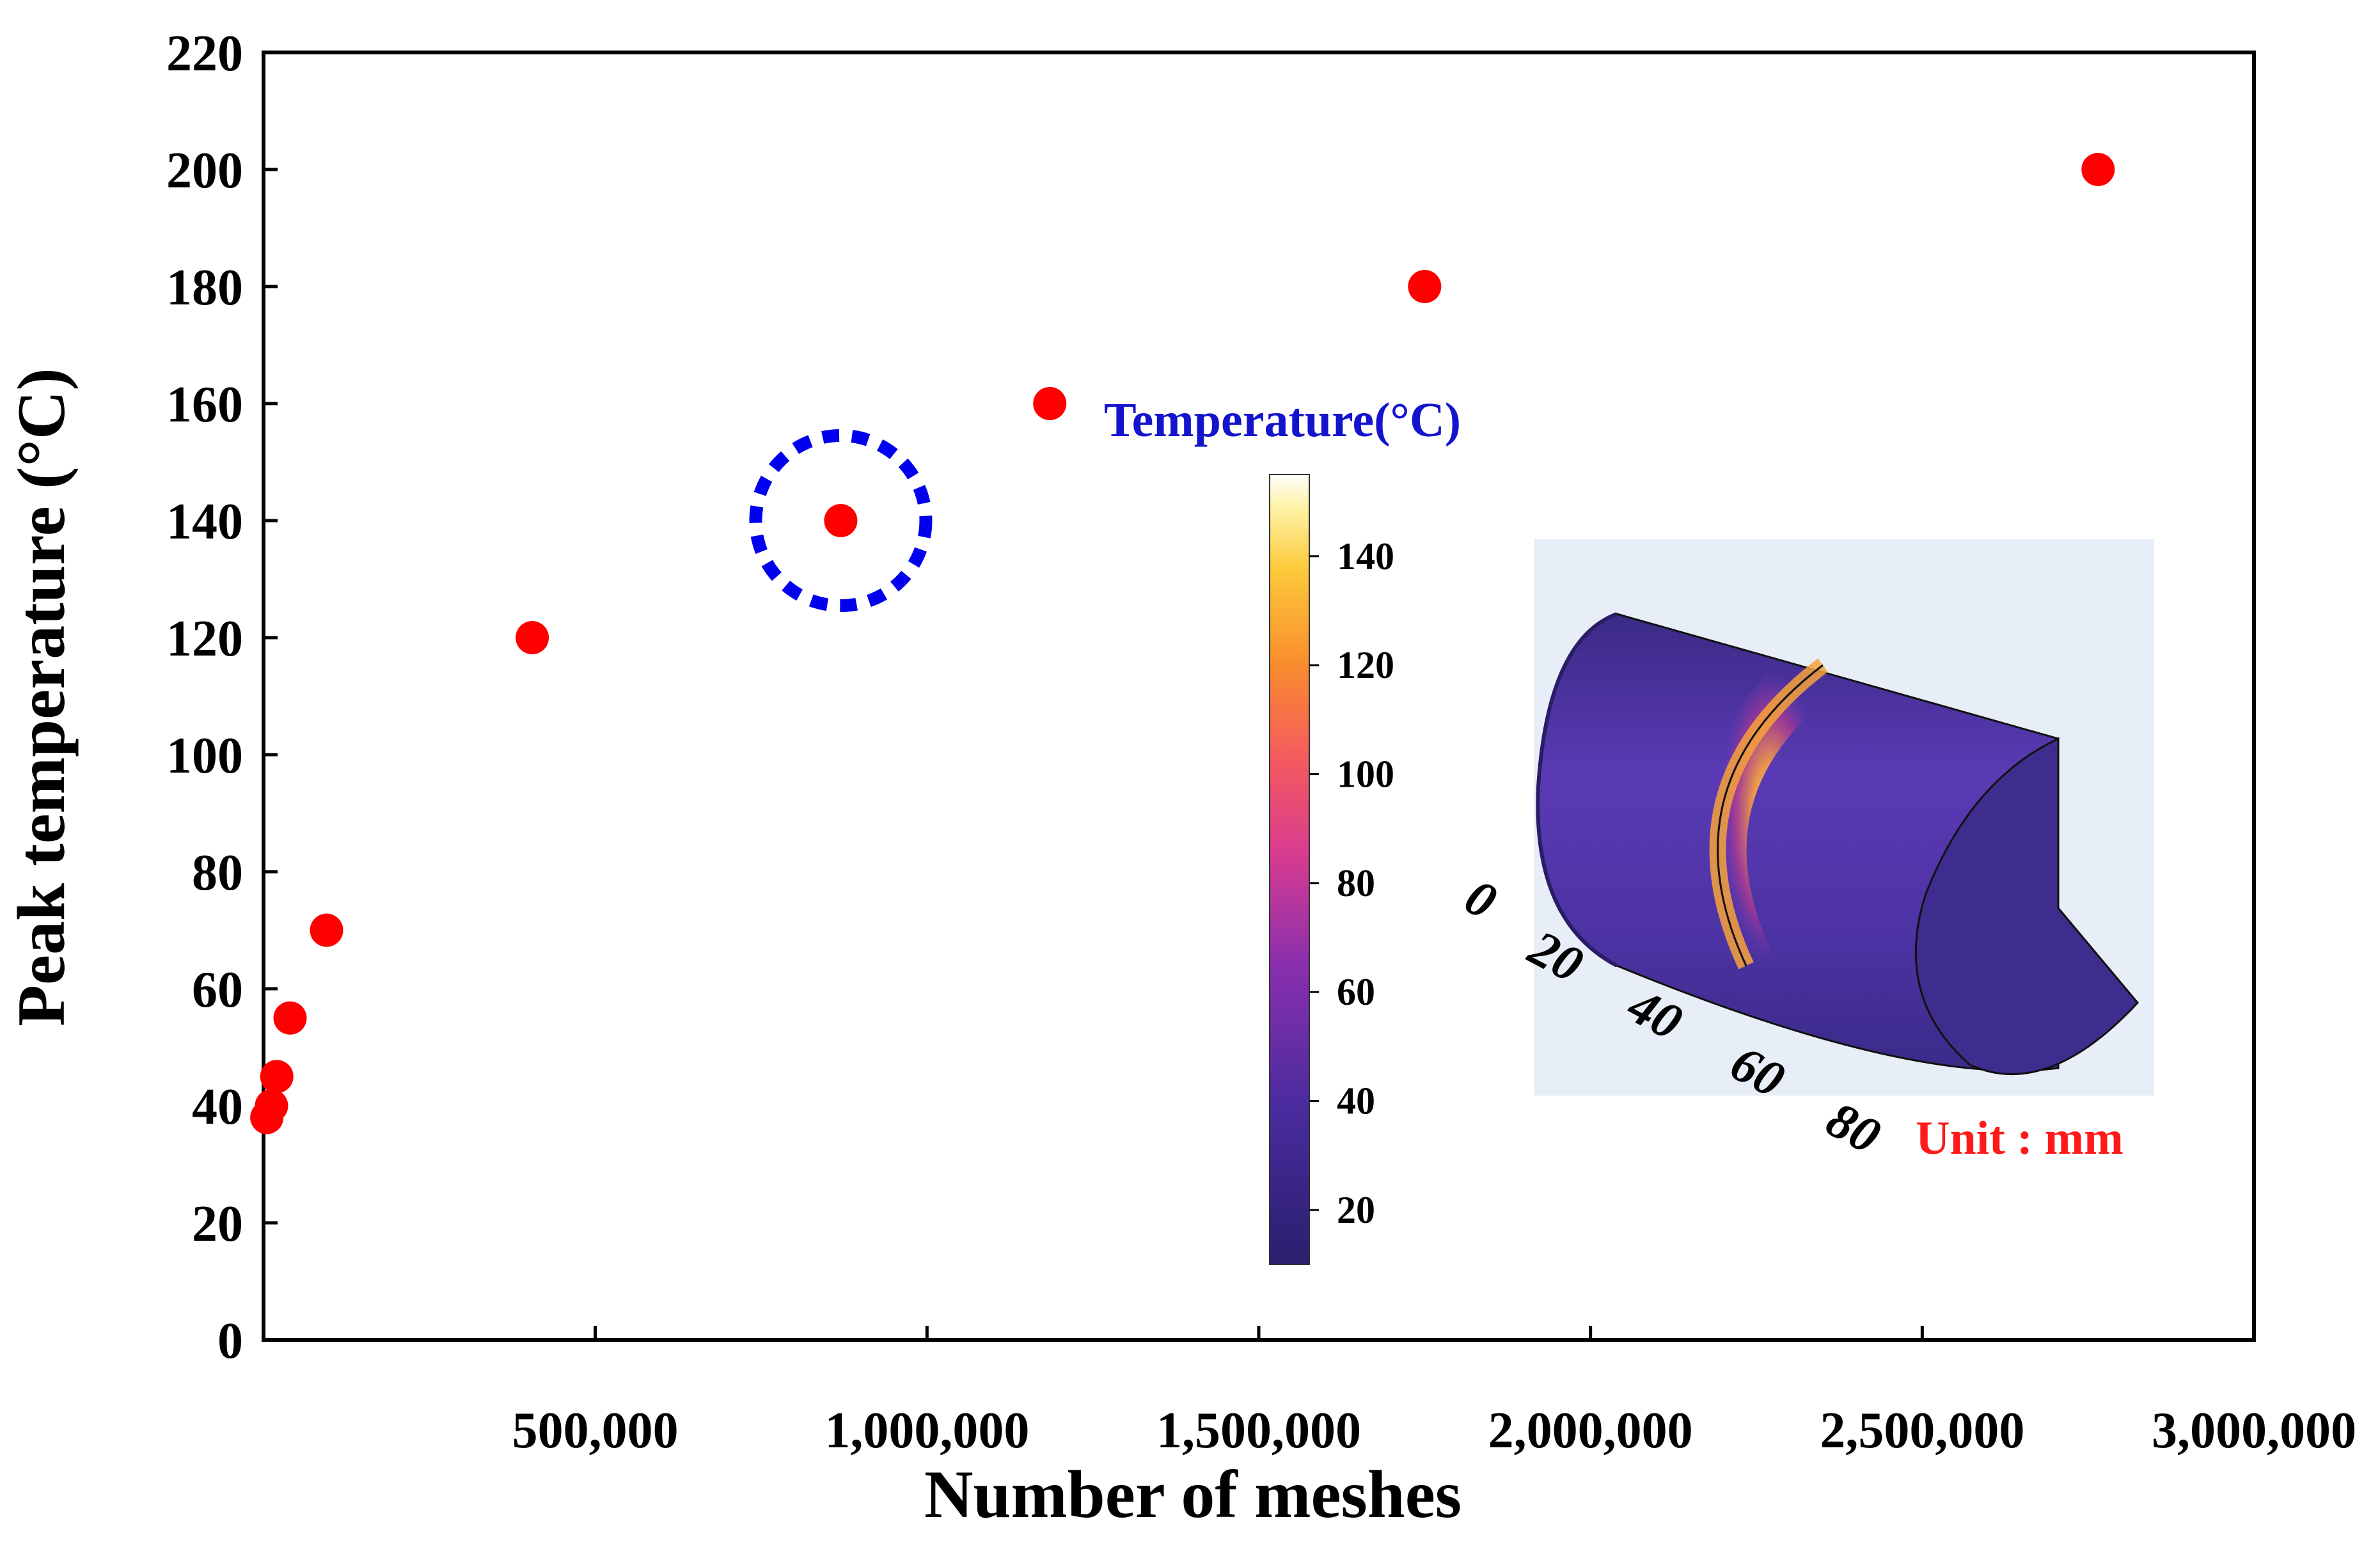 This screenshot has height=1549, width=2380. I want to click on colorbar-tick-label: 20, so click(1356, 1210).